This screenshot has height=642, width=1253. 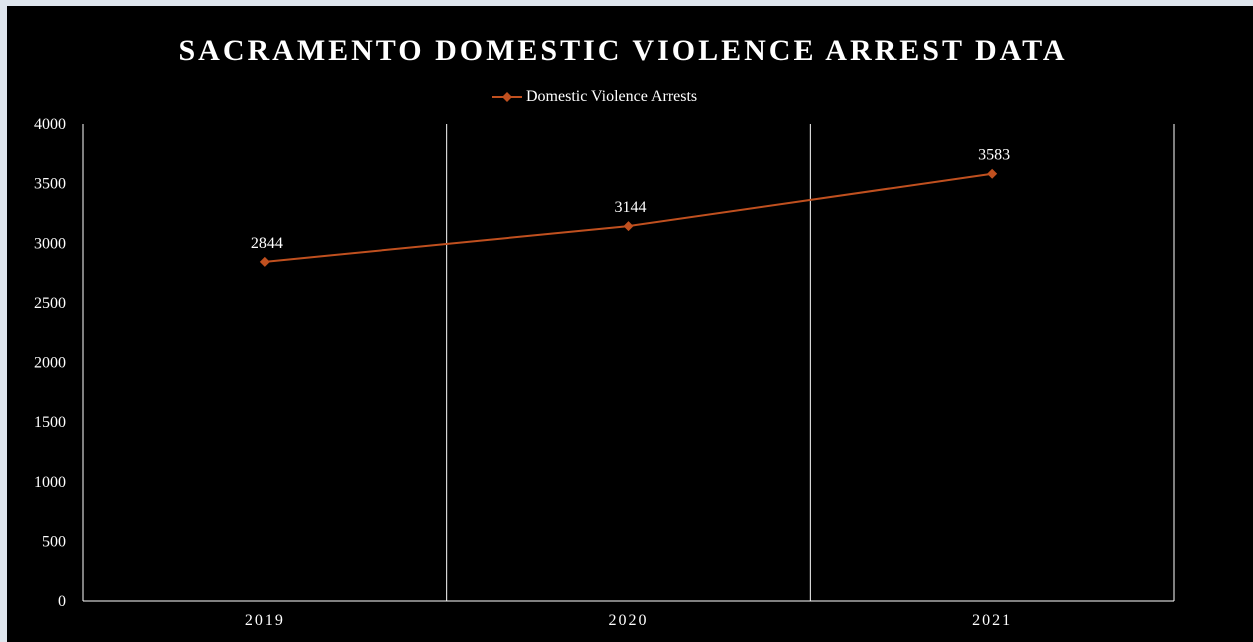 What do you see at coordinates (50, 303) in the screenshot?
I see `y-tick-label: 2500` at bounding box center [50, 303].